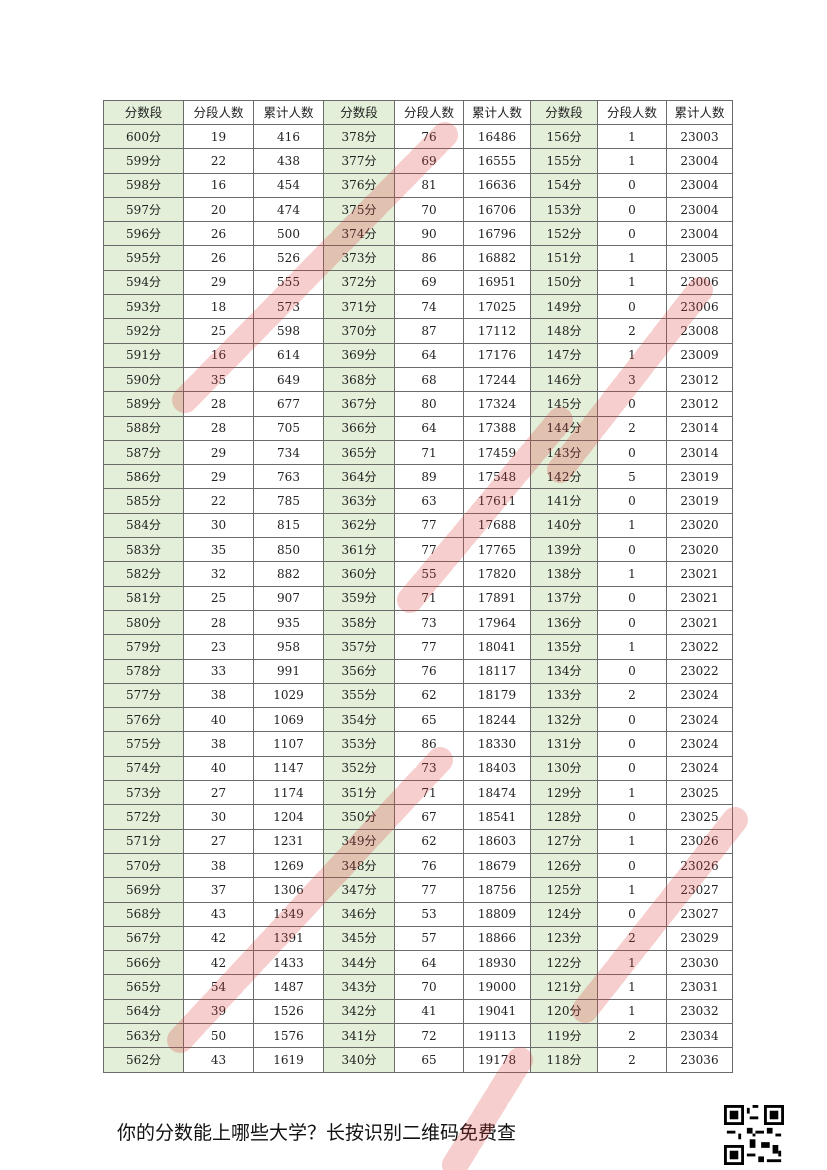 This screenshot has height=1170, width=827. I want to click on score-cell: 365分, so click(359, 452).